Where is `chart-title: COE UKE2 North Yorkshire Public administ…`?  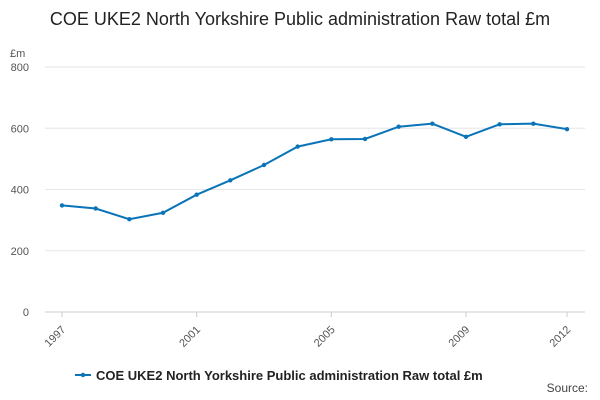 chart-title: COE UKE2 North Yorkshire Public administ… is located at coordinates (300, 19).